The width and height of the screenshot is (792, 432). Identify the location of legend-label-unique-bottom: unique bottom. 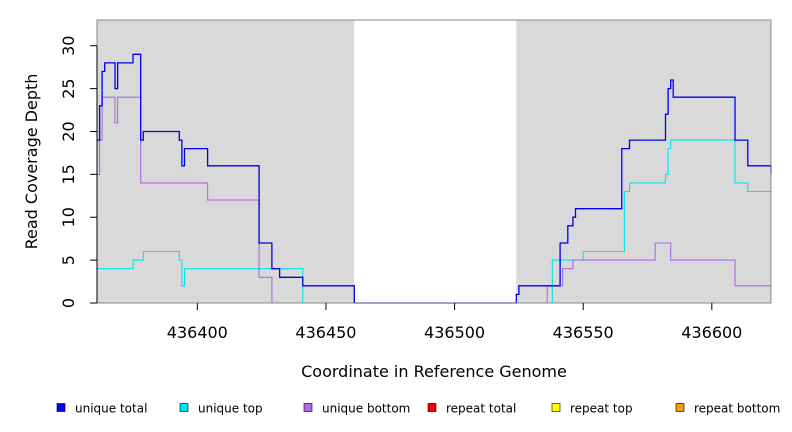
(366, 409).